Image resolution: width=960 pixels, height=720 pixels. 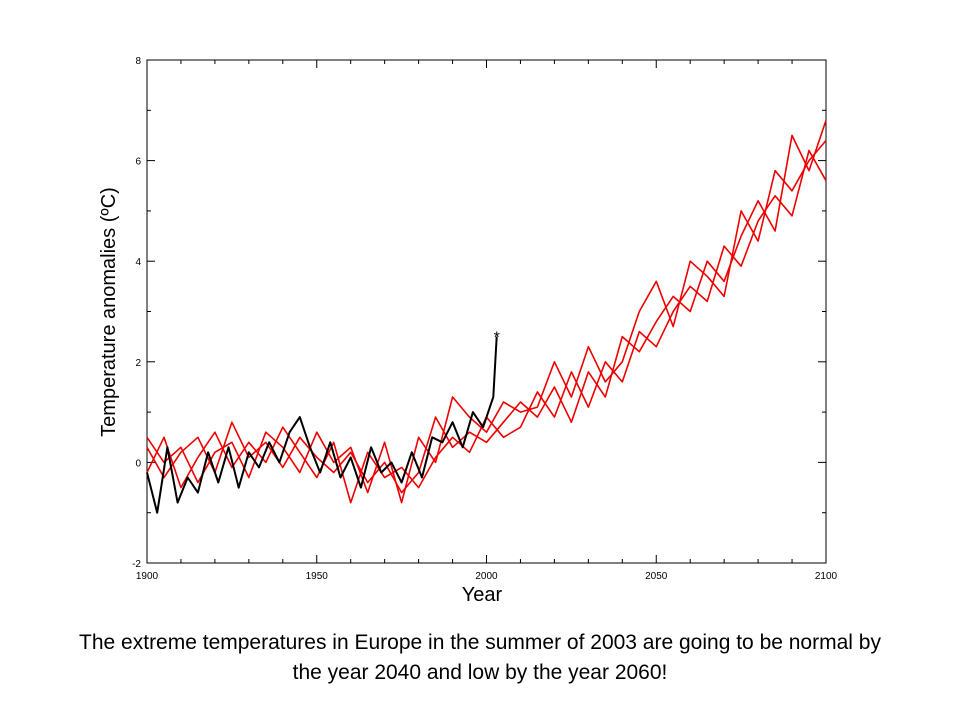 What do you see at coordinates (109, 312) in the screenshot?
I see `y-axis-label: Temperature anomalies (ºC)` at bounding box center [109, 312].